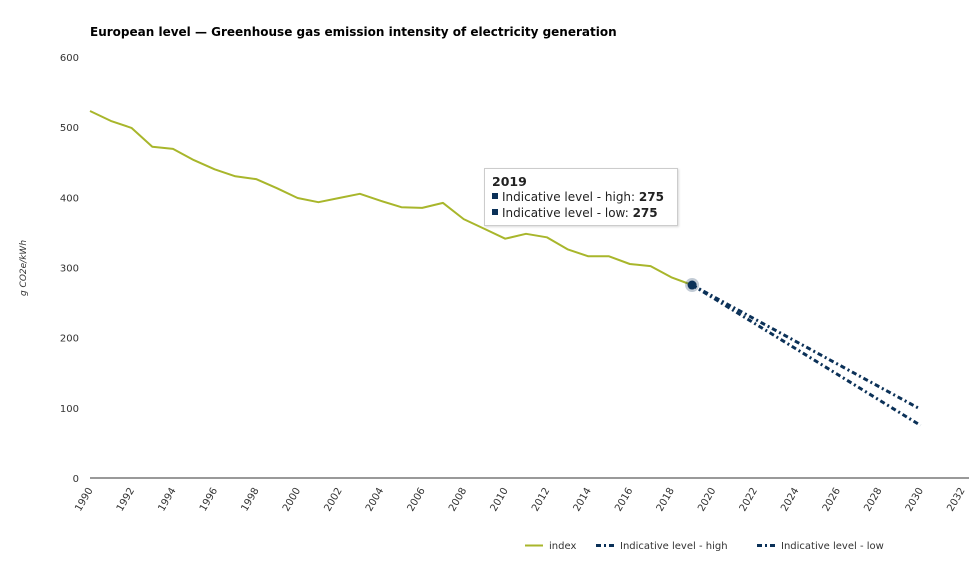  What do you see at coordinates (495, 212) in the screenshot?
I see `tooltip-swatch-low` at bounding box center [495, 212].